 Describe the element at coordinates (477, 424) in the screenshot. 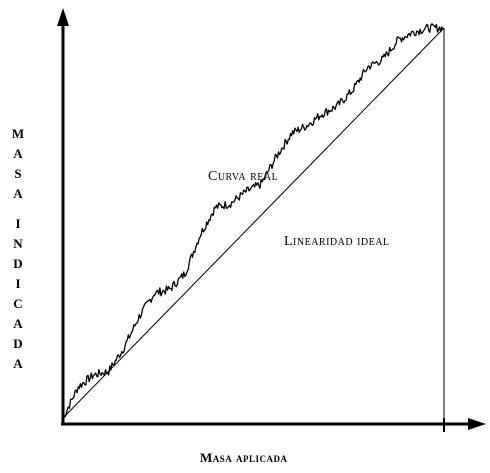

I see `x-axis-arrowhead` at that location.